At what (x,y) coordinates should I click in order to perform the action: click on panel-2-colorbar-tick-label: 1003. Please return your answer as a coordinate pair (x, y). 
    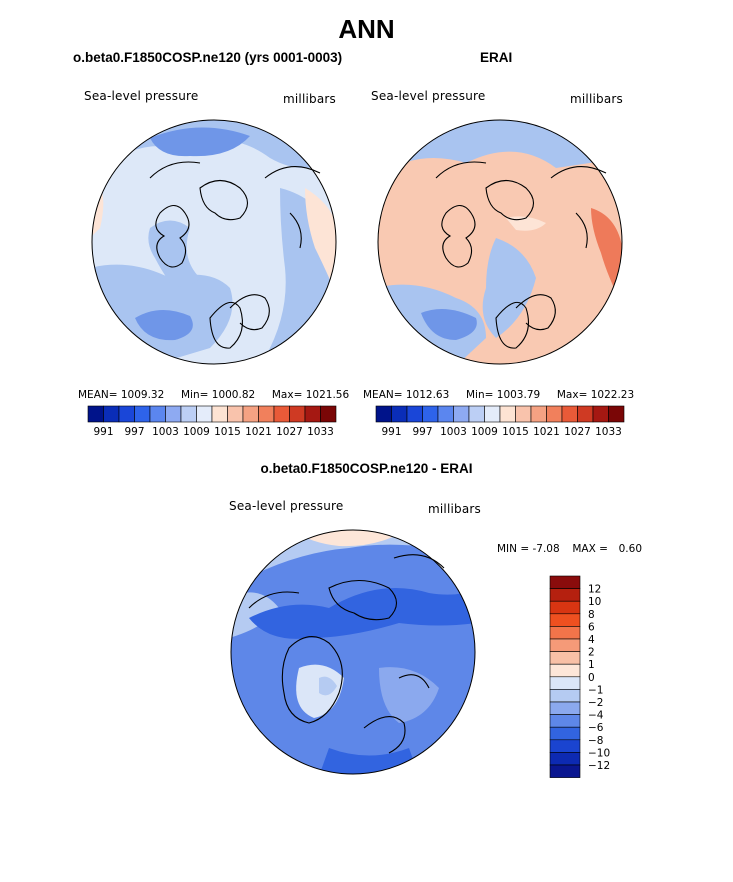
    Looking at the image, I should click on (453, 432).